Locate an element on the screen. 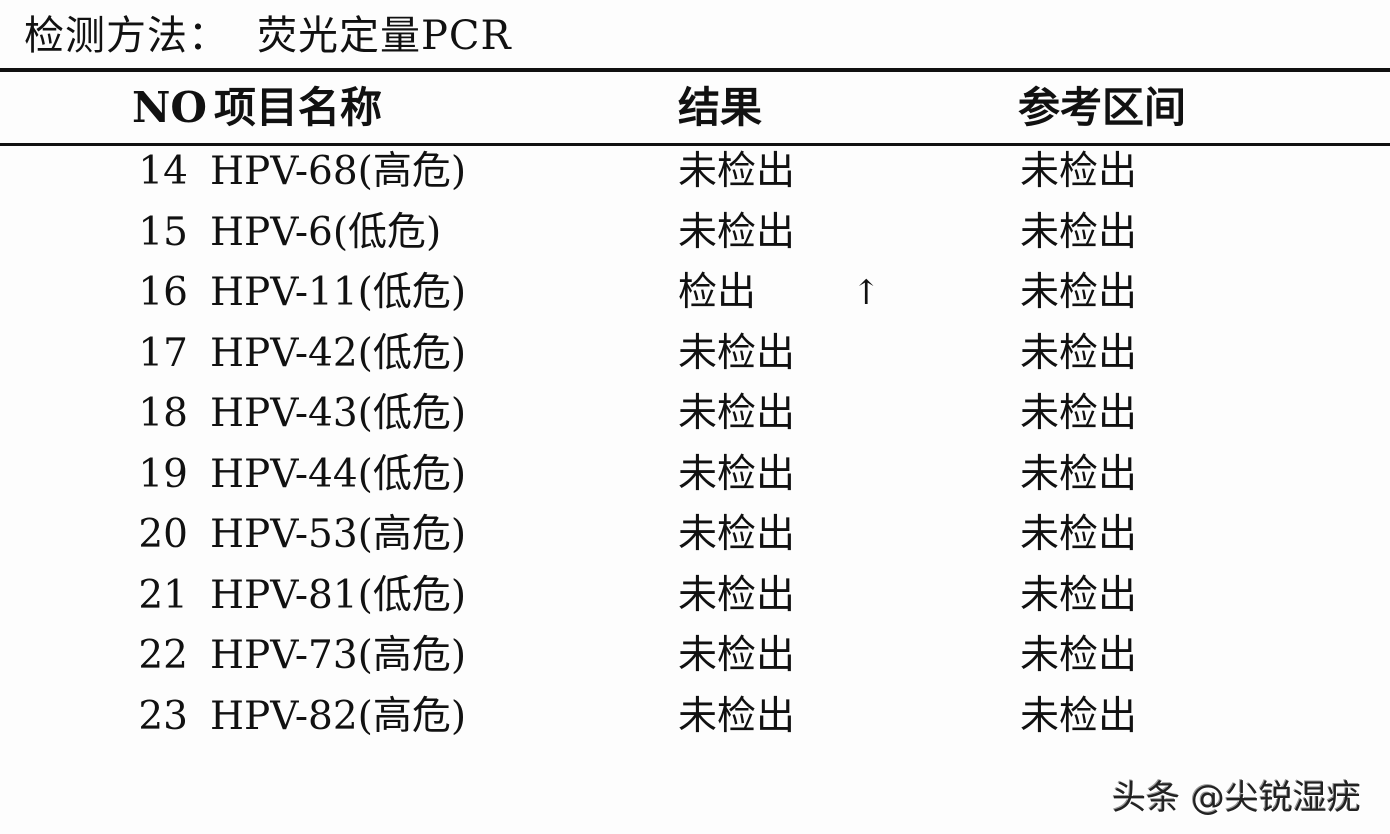  table-row: 21 HPV-81(低危) 未检出 未检出 is located at coordinates (695, 596).